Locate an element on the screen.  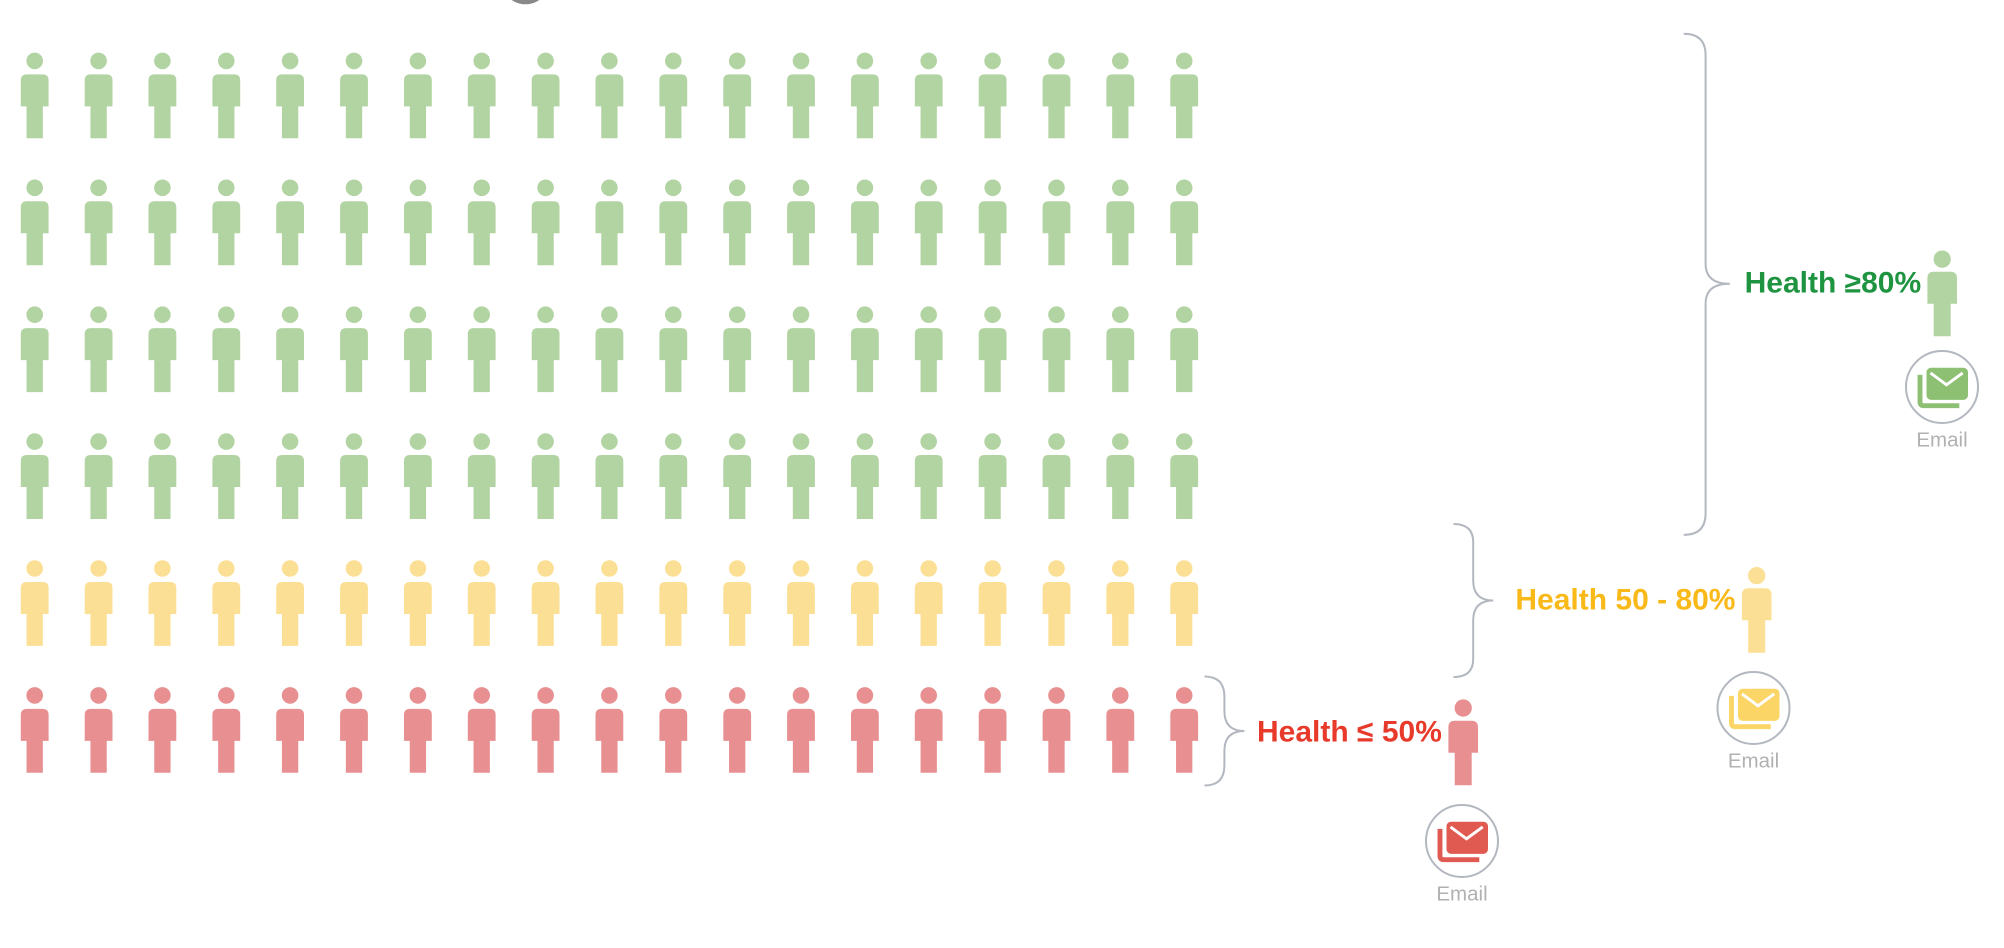
svg-text: Health 50 - 80% is located at coordinates (1625, 600).